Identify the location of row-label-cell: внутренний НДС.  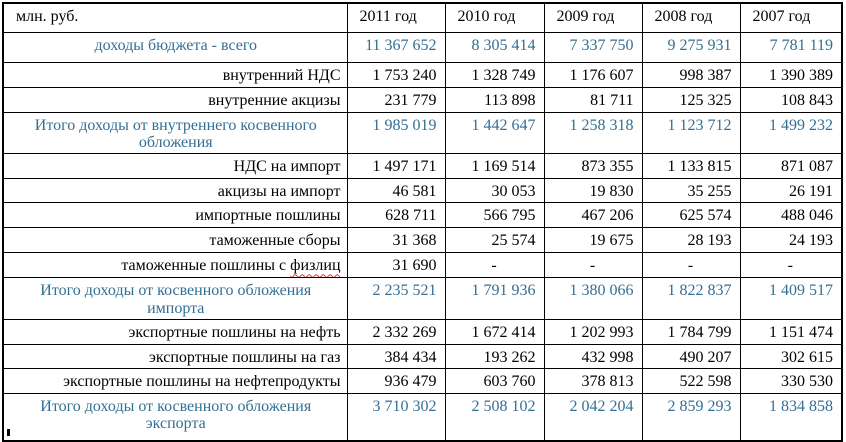
(175, 74).